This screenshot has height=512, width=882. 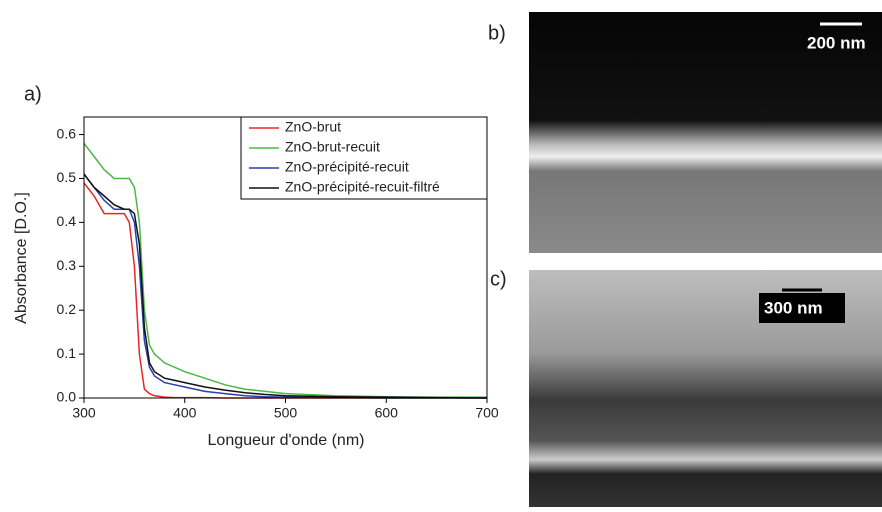 I want to click on panel-label: b), so click(x=497, y=33).